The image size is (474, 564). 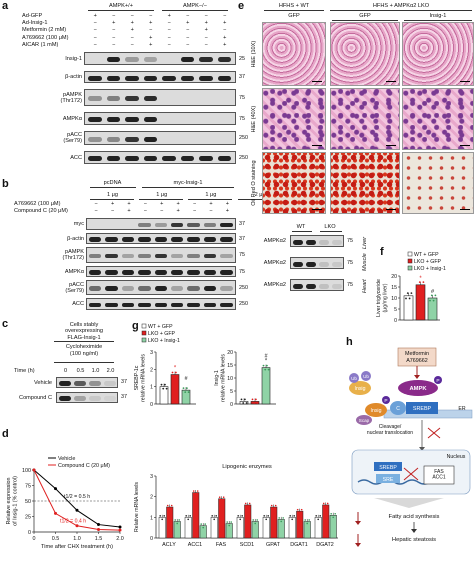 What do you see at coordinates (433, 292) in the screenshot?
I see `significance-marker: #` at bounding box center [433, 292].